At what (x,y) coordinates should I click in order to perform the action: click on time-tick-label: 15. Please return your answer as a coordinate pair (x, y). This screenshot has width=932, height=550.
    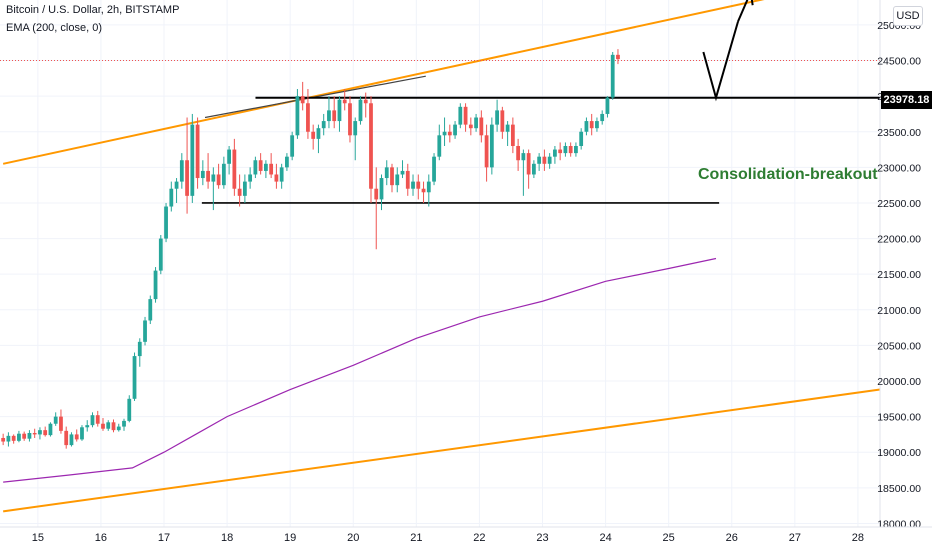
    Looking at the image, I should click on (38, 538).